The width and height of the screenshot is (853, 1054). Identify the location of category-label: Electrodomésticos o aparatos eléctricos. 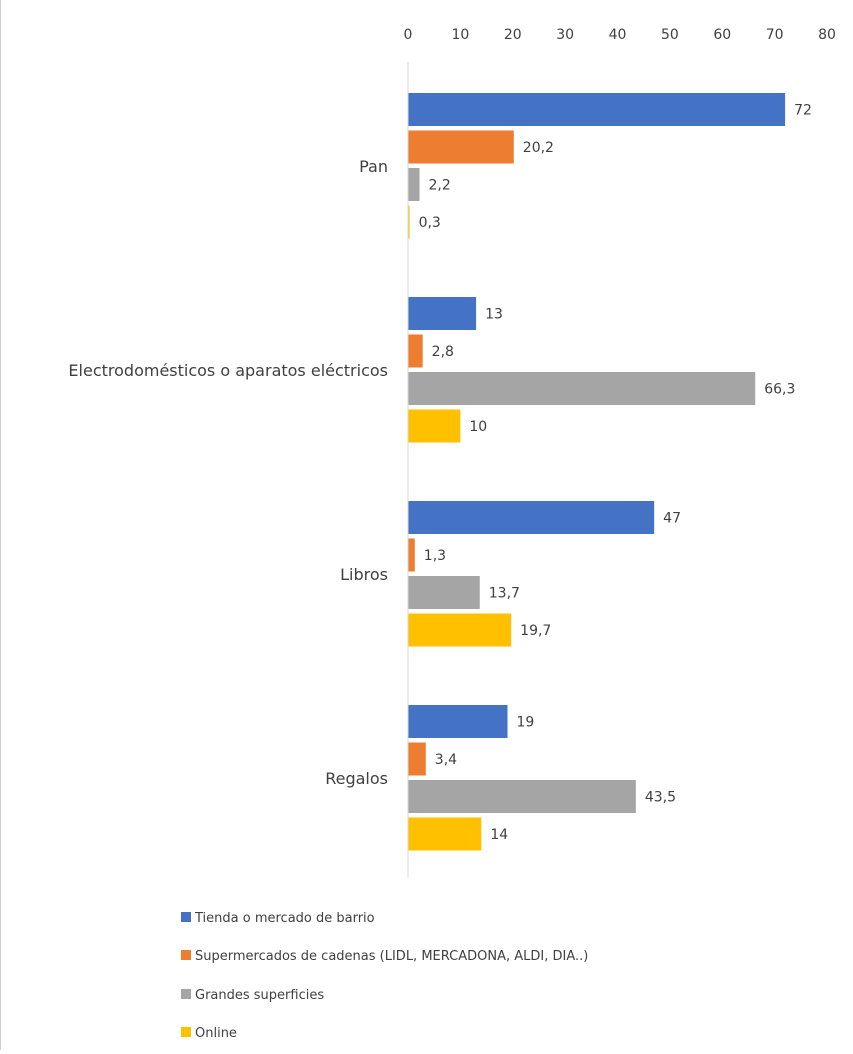
(228, 370).